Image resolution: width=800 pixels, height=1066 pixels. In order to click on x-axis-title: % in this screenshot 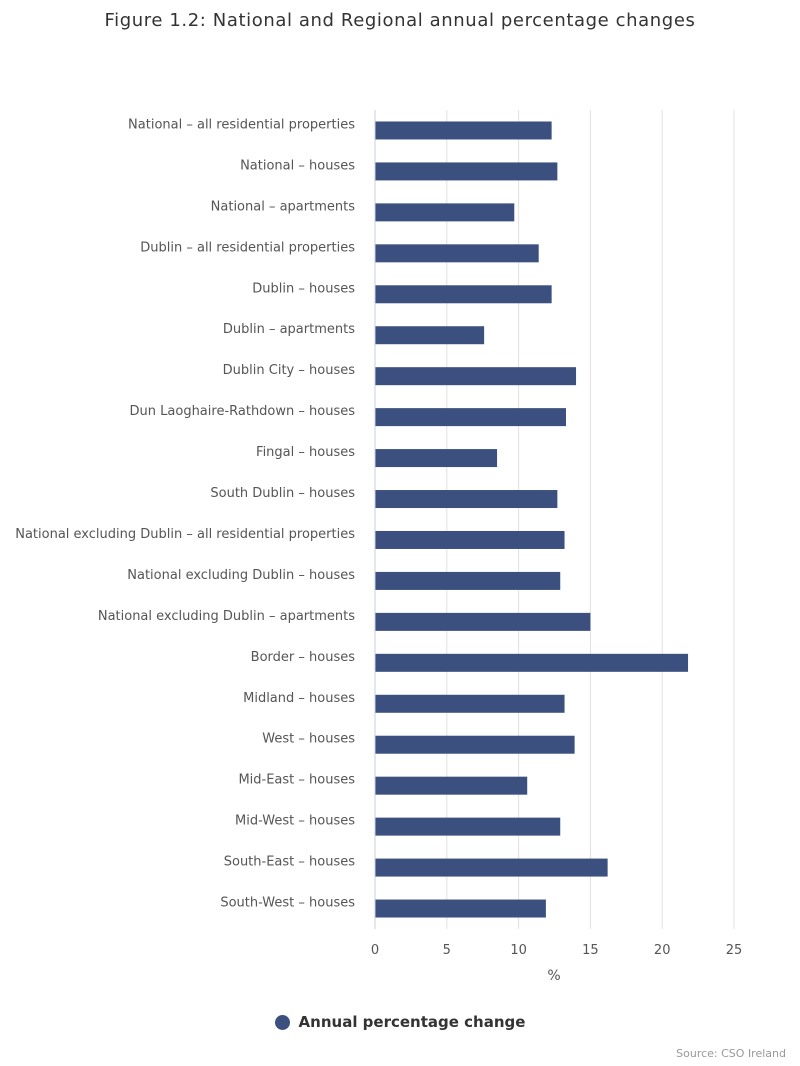, I will do `click(553, 976)`.